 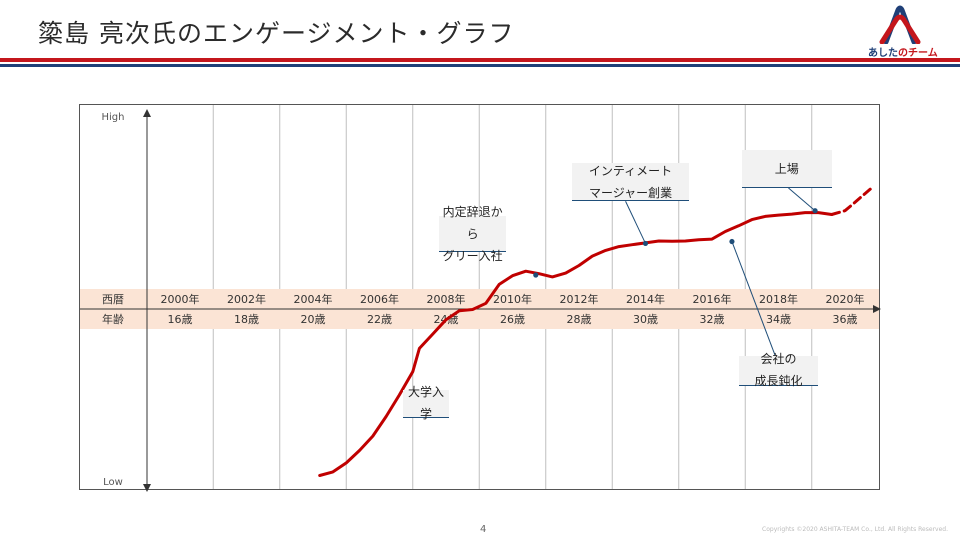 I want to click on row-label-year: 西暦, so click(x=113, y=299).